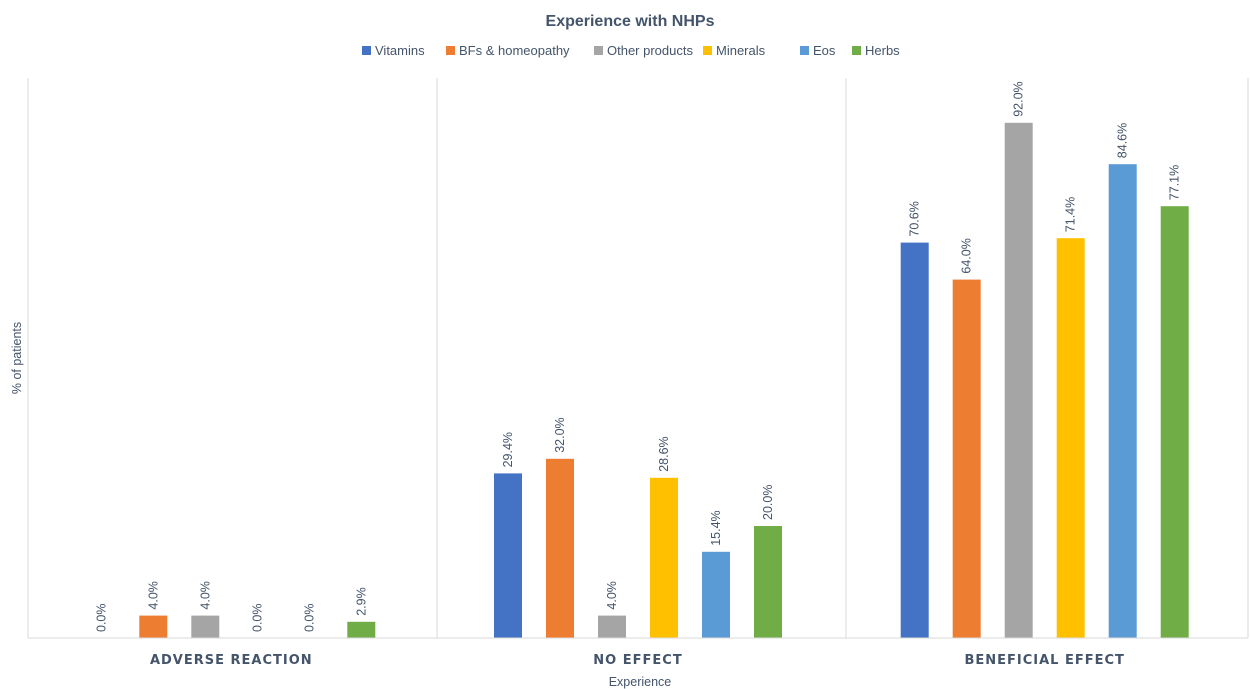 This screenshot has width=1250, height=689. Describe the element at coordinates (1123, 140) in the screenshot. I see `data-label: 84.6%` at that location.